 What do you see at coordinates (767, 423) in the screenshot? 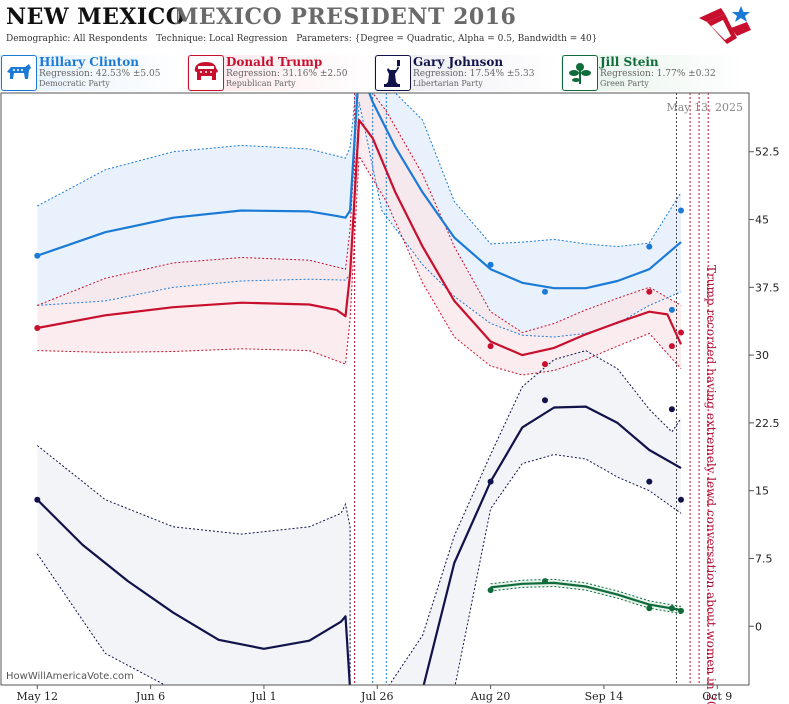
I see `y-tick-label: 22.5` at bounding box center [767, 423].